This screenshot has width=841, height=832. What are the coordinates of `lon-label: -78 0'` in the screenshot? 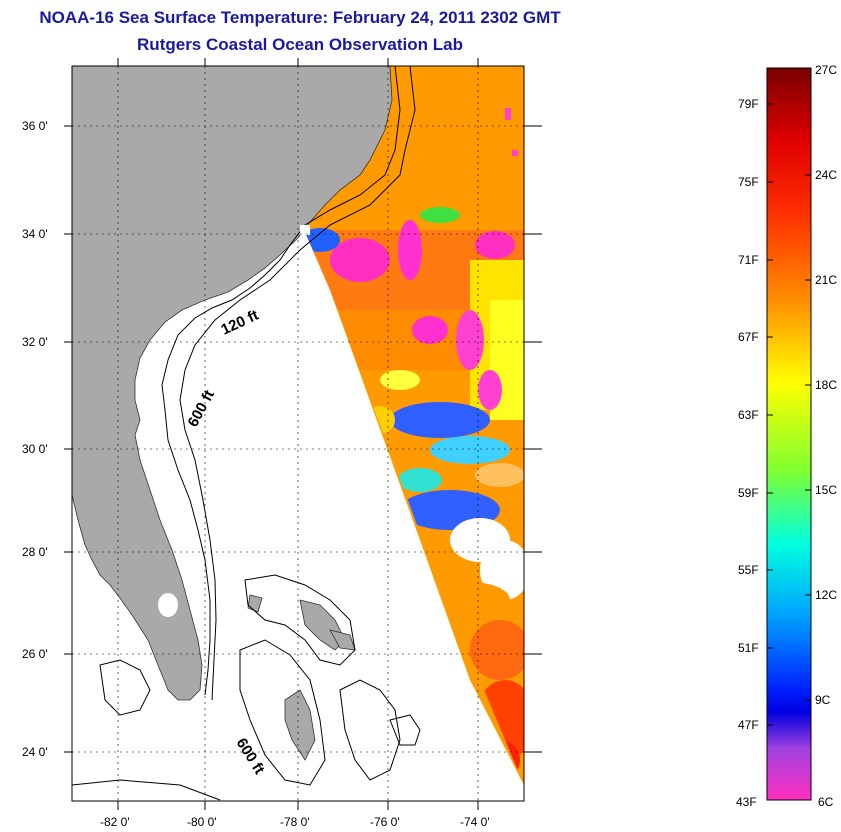 It's located at (295, 822).